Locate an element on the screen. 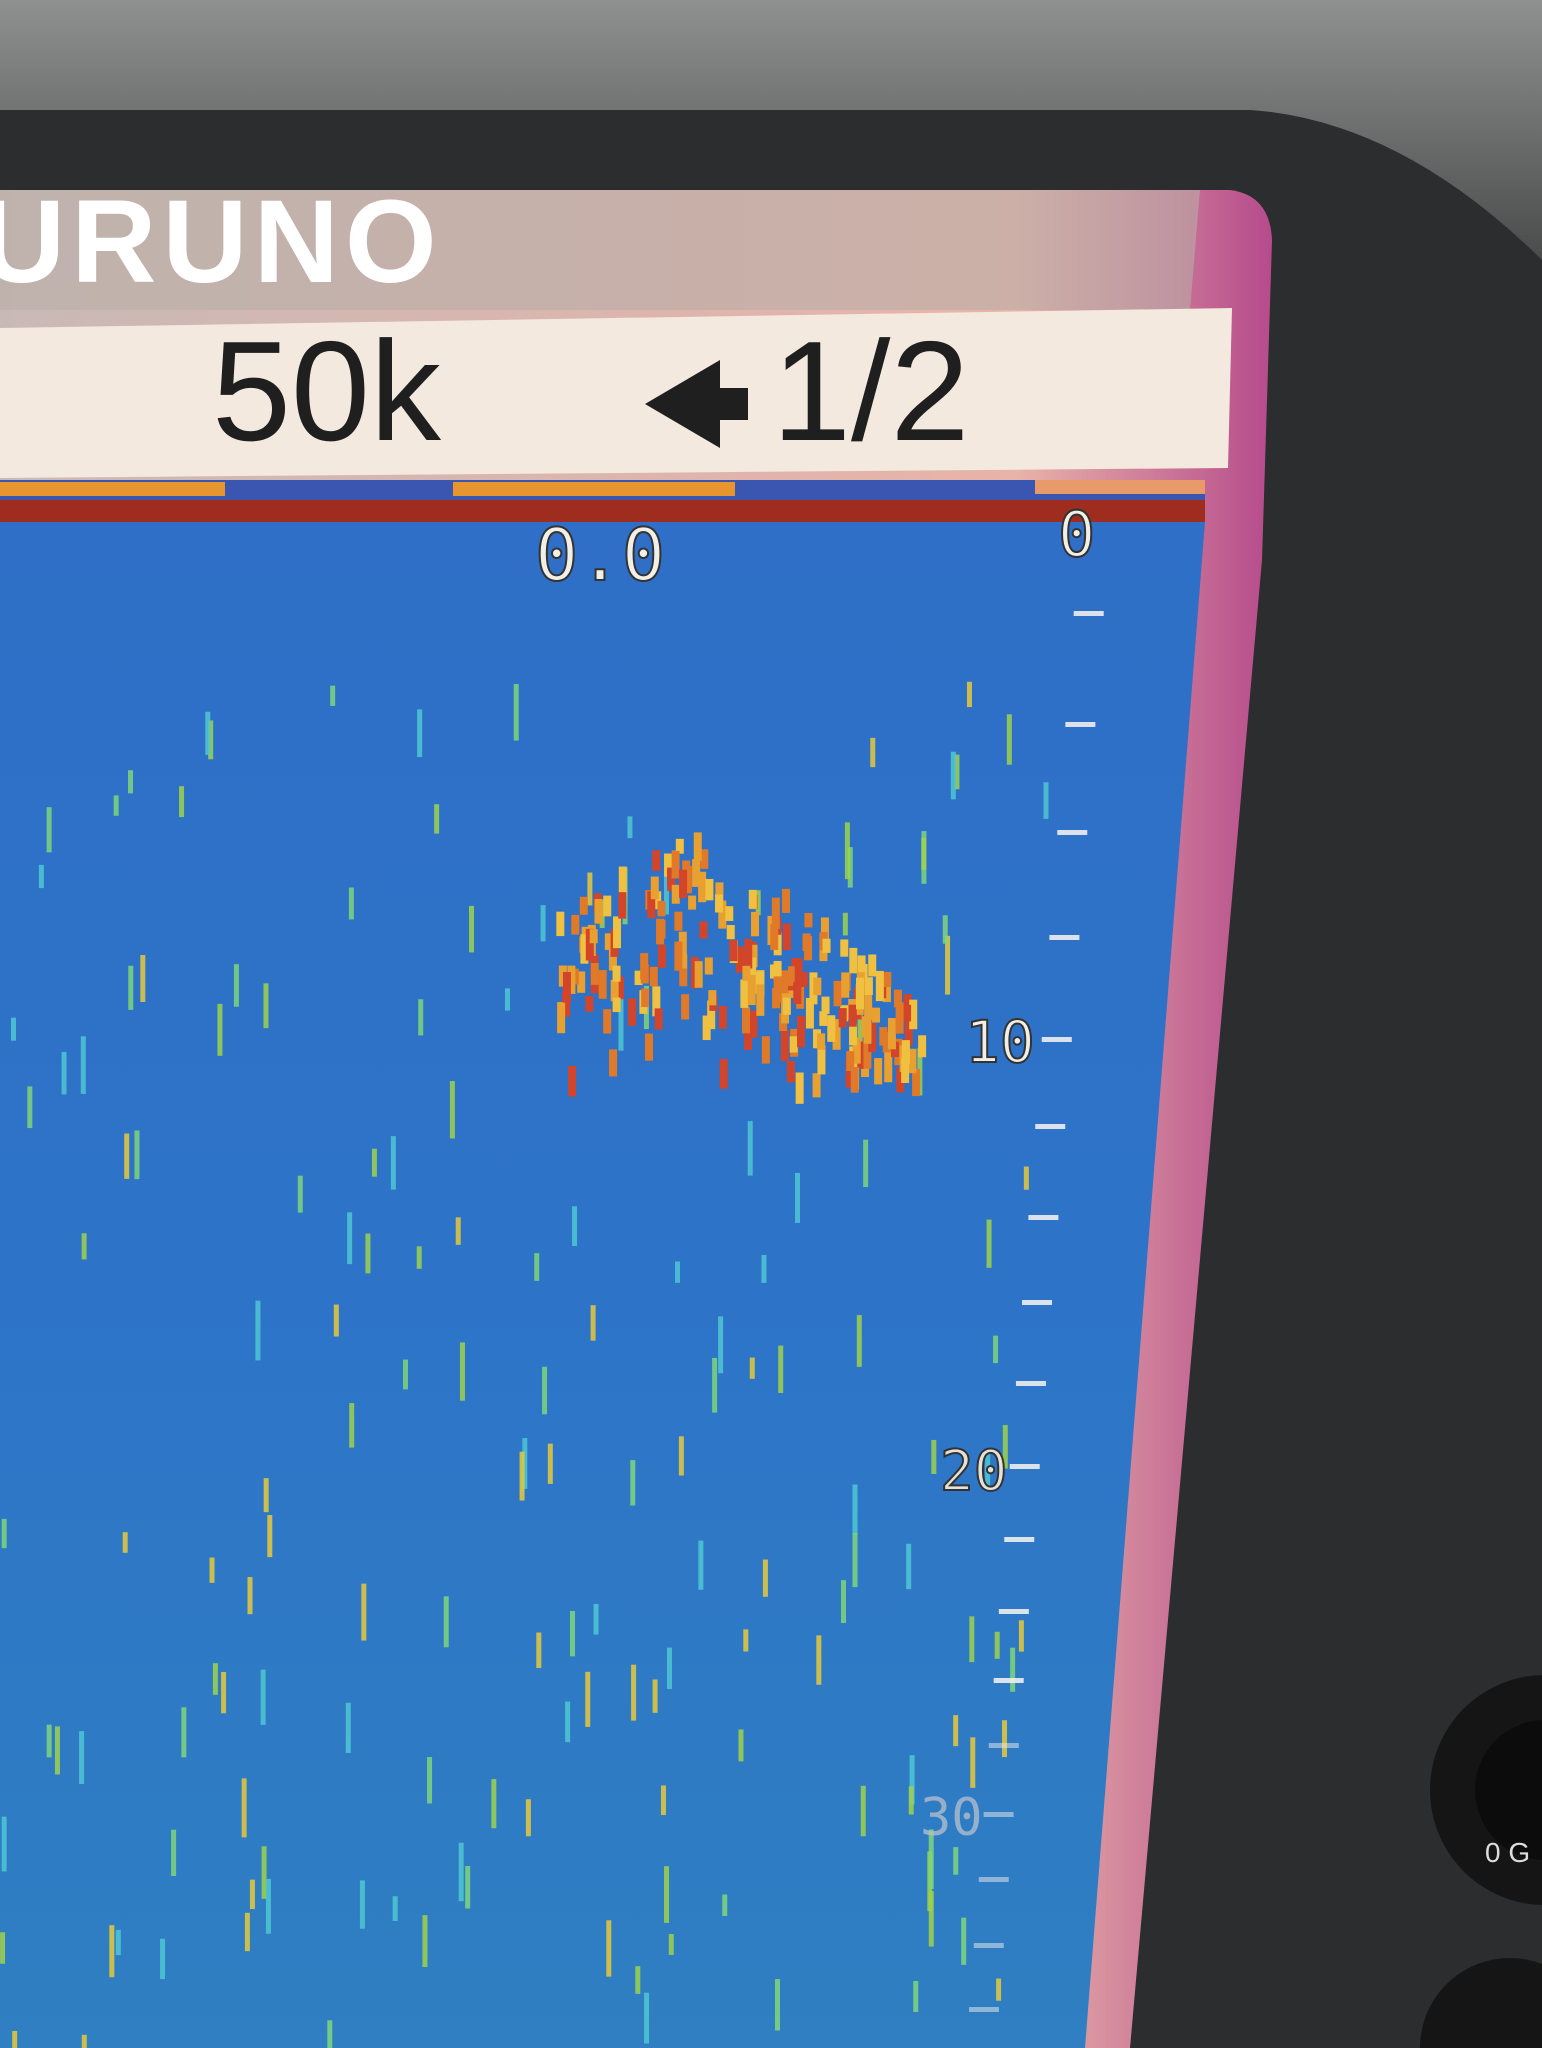  depth-label: 30 is located at coordinates (951, 1818).